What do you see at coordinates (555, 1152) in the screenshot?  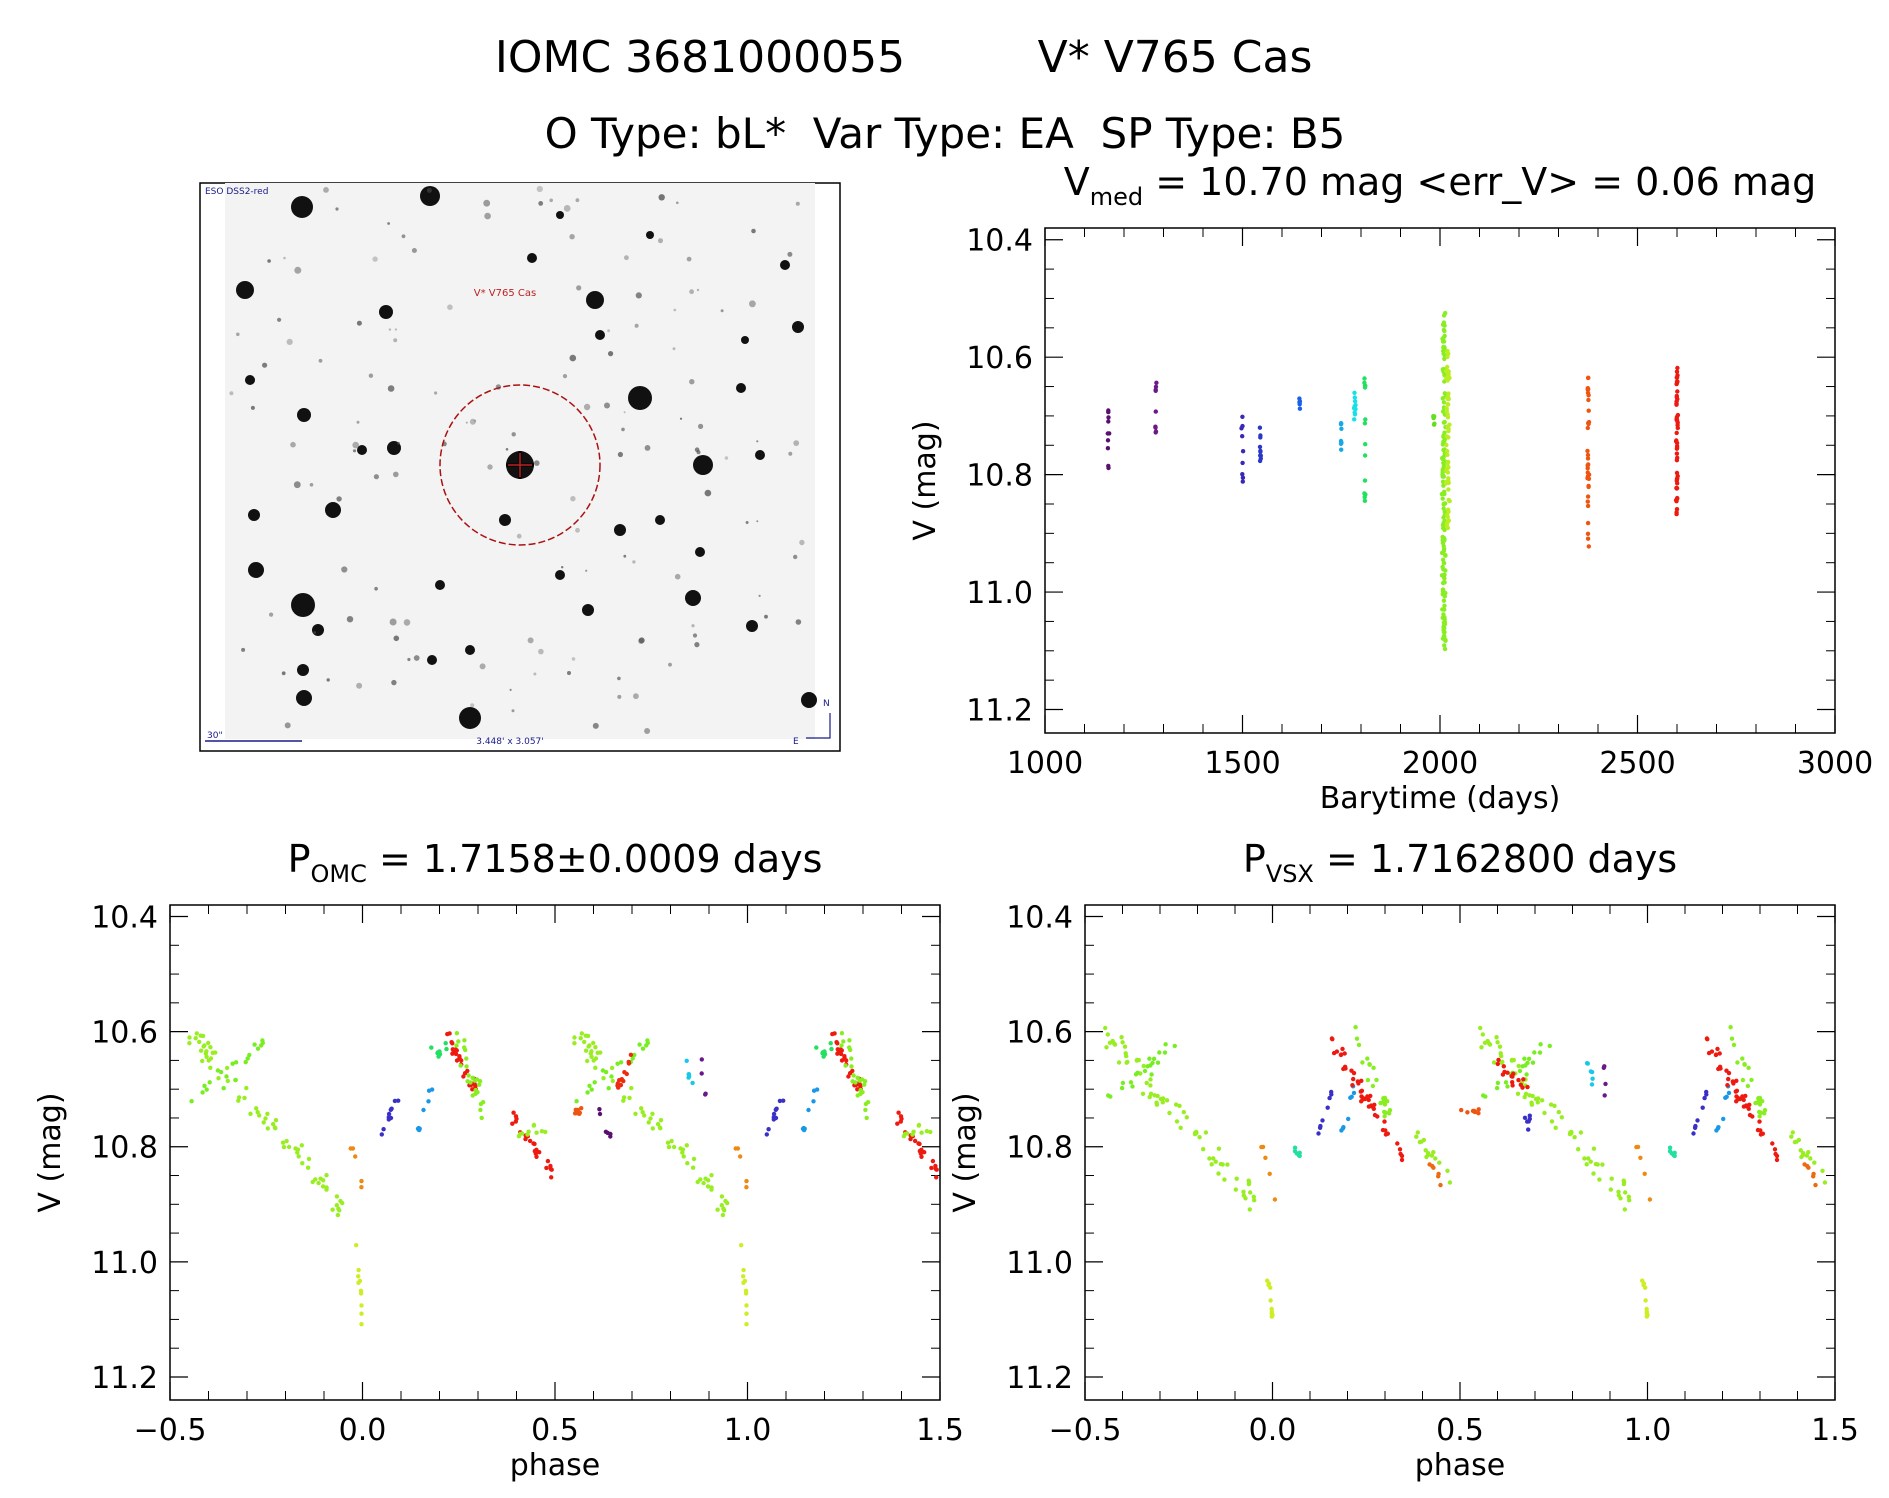 I see `phase_omc-plot-frame` at bounding box center [555, 1152].